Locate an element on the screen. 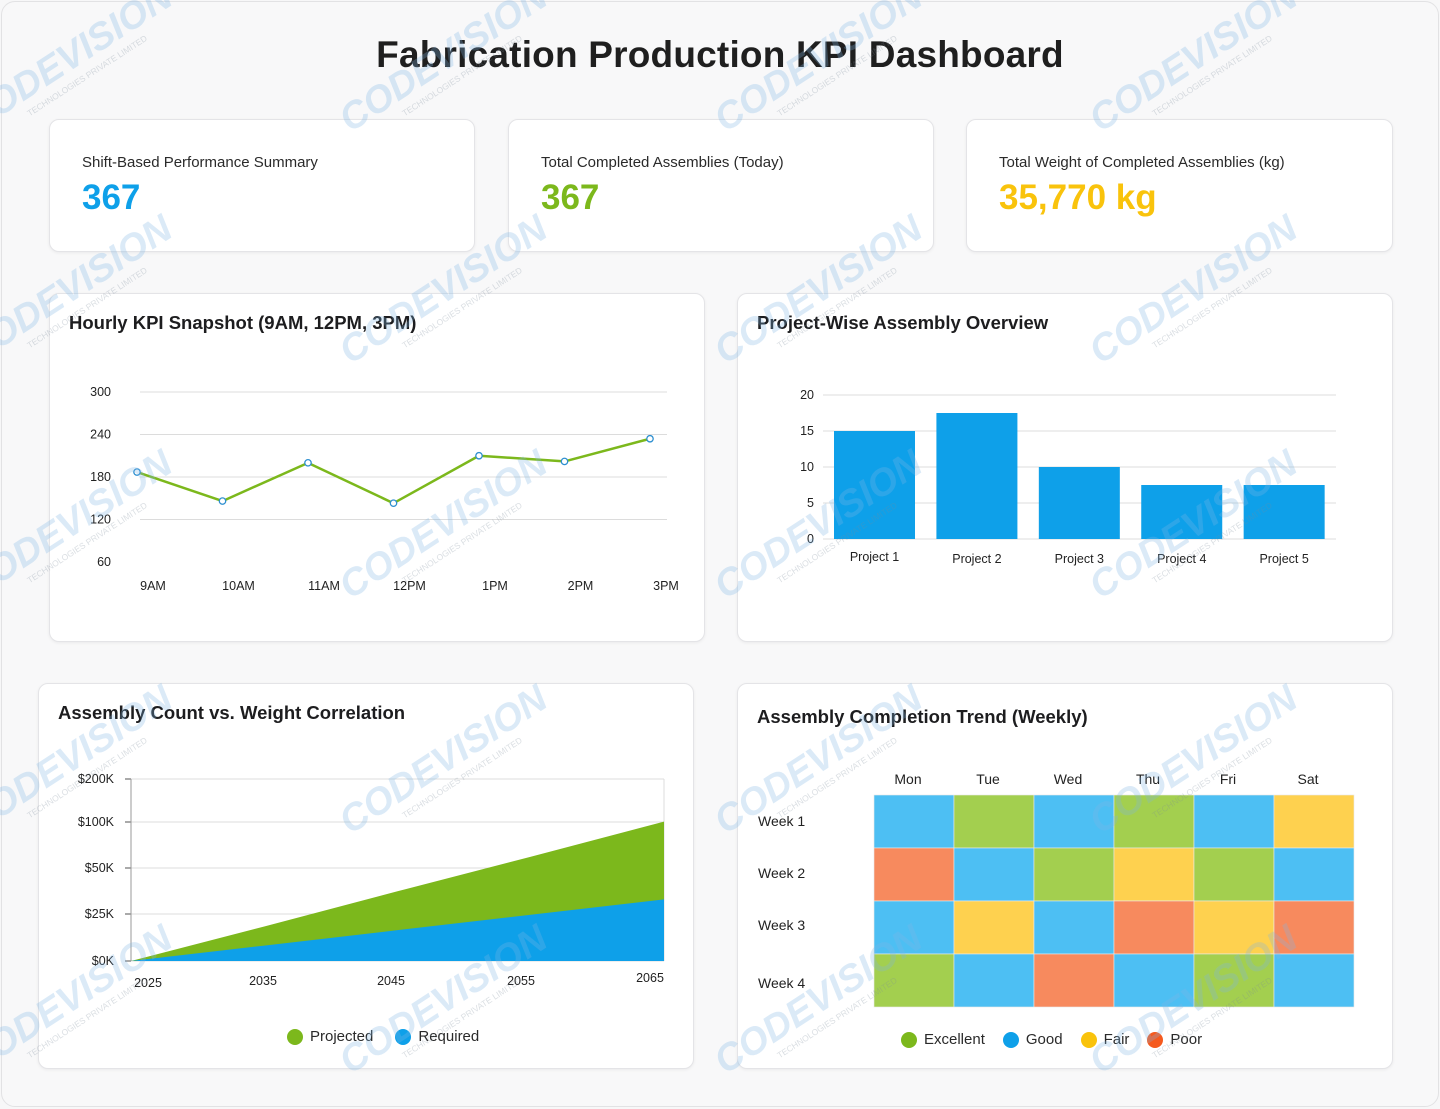 The width and height of the screenshot is (1440, 1109). legend-item-fair: Fair is located at coordinates (1105, 1039).